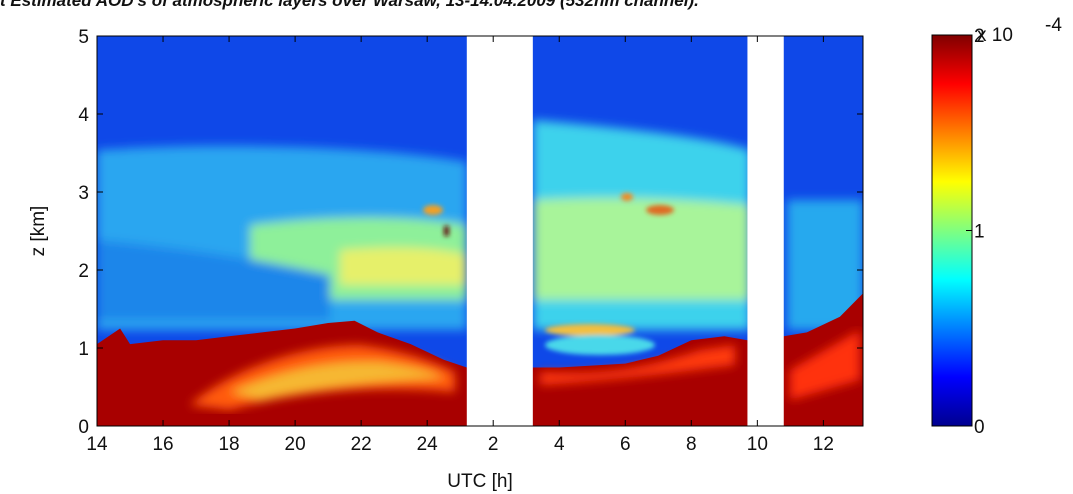 Image resolution: width=1073 pixels, height=494 pixels. Describe the element at coordinates (995, 35) in the screenshot. I see `colorbar-multiplier: x 10` at that location.